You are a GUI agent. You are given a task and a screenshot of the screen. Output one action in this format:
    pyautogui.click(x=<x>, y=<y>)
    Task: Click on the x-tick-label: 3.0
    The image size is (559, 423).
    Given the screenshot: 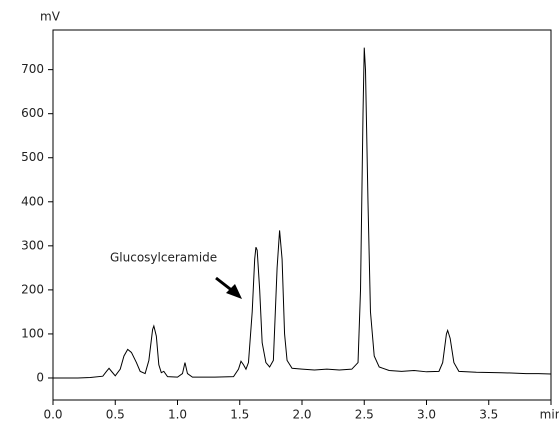 What is the action you would take?
    pyautogui.click(x=426, y=415)
    